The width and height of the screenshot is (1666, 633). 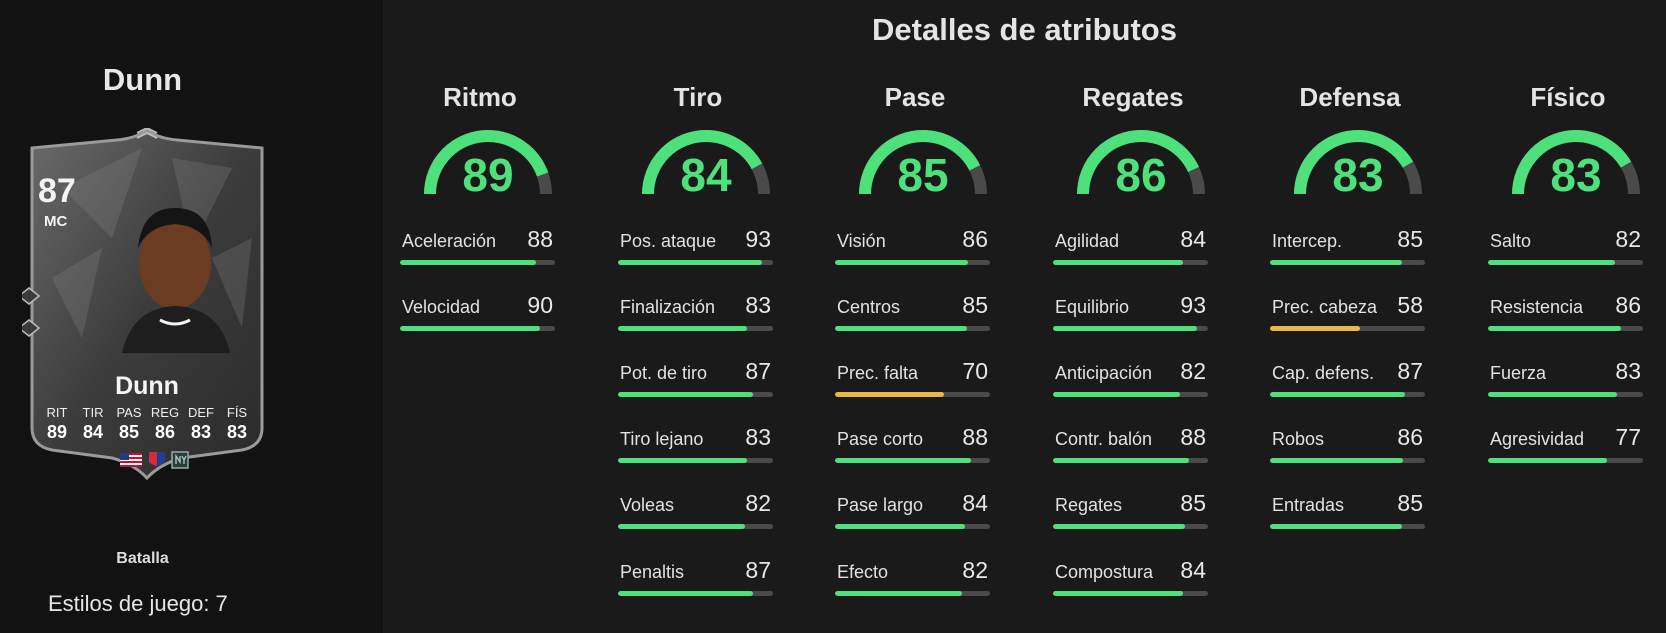 What do you see at coordinates (1537, 307) in the screenshot?
I see `attribute-name: Resistencia` at bounding box center [1537, 307].